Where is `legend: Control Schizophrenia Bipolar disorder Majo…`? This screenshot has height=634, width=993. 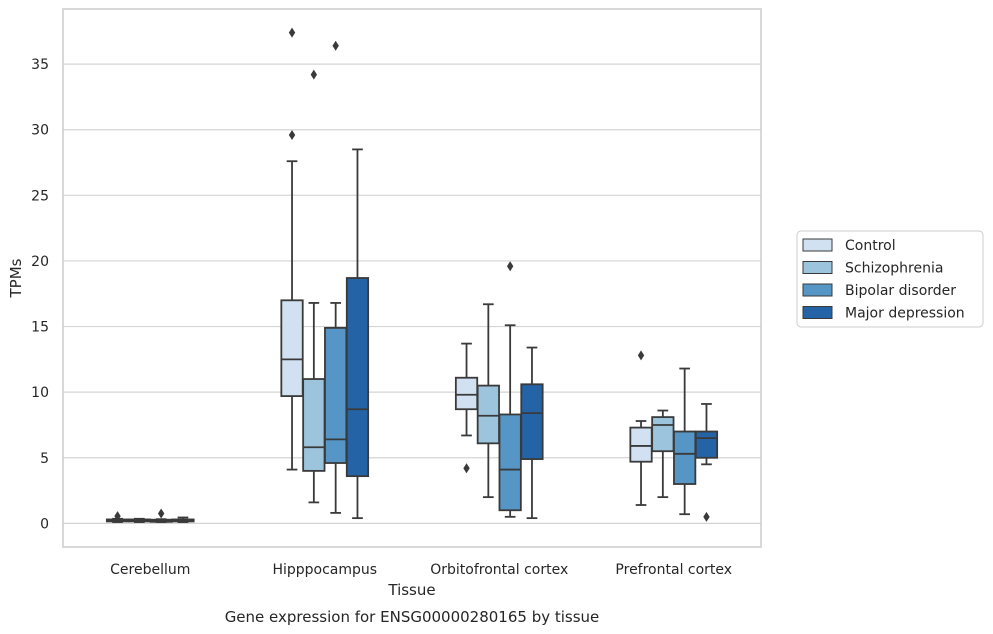 legend: Control Schizophrenia Bipolar disorder Majo… is located at coordinates (890, 279).